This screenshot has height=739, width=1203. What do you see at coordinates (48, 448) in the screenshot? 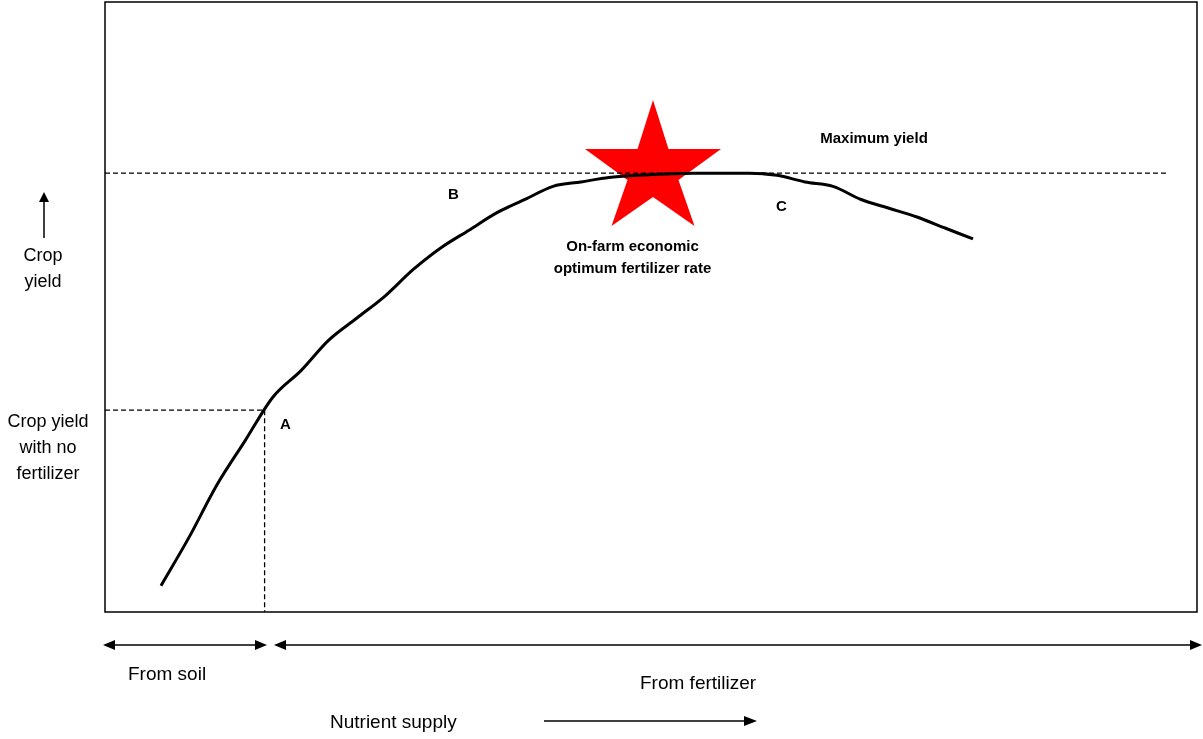
I see `text: Crop yield with no fertilizer` at bounding box center [48, 448].